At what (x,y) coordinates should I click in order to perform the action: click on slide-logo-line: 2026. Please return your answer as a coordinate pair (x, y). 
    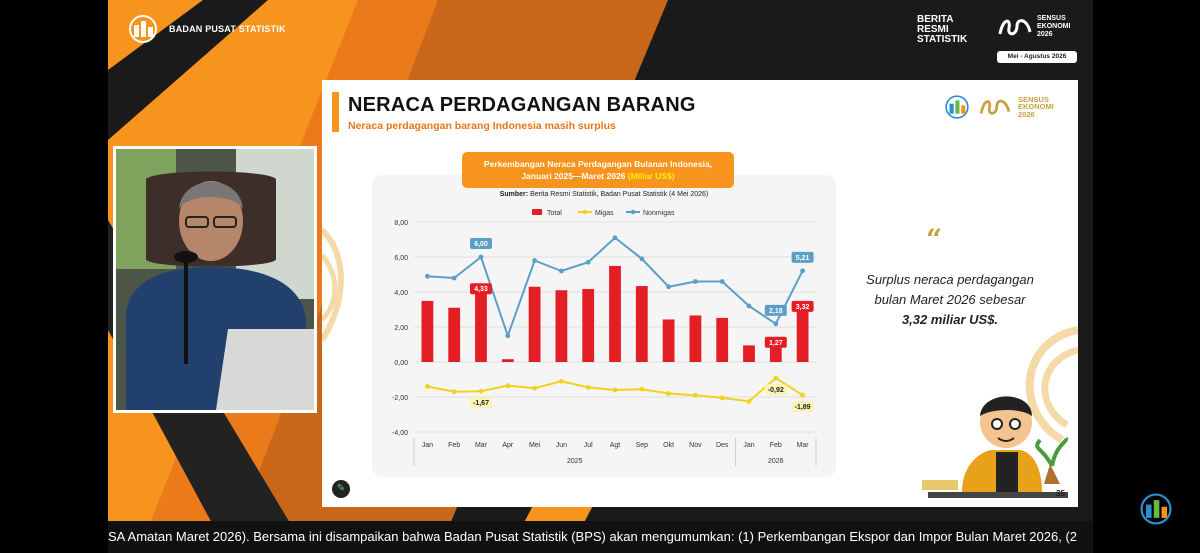
    Looking at the image, I should click on (1026, 114).